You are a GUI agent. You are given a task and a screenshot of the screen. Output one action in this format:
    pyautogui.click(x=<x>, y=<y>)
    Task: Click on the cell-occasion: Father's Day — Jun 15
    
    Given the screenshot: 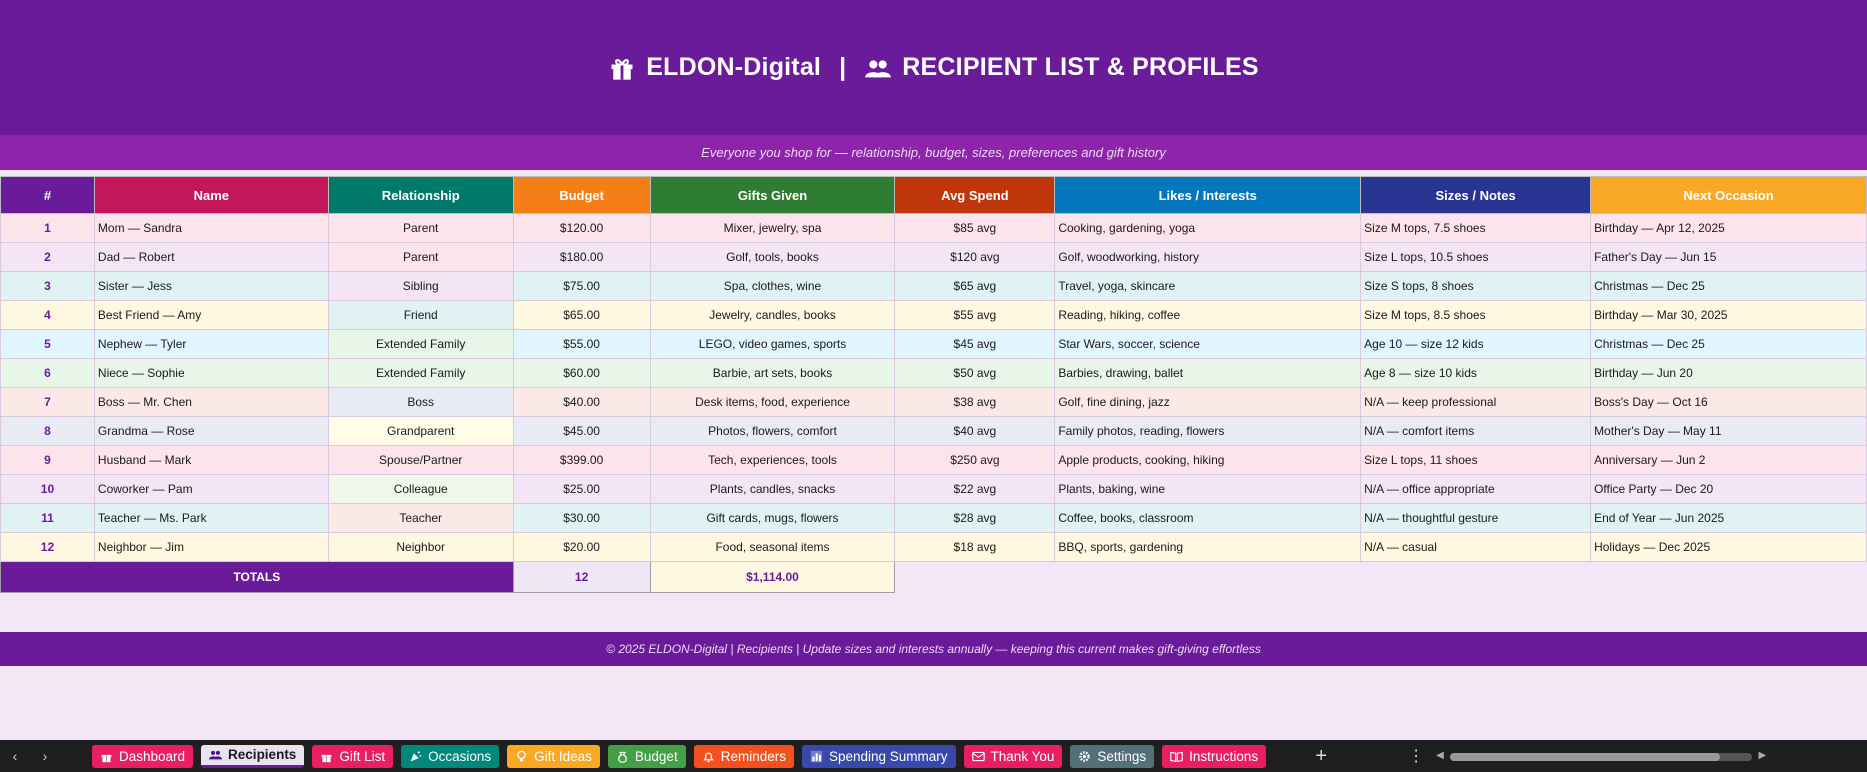 What is the action you would take?
    pyautogui.click(x=1728, y=257)
    